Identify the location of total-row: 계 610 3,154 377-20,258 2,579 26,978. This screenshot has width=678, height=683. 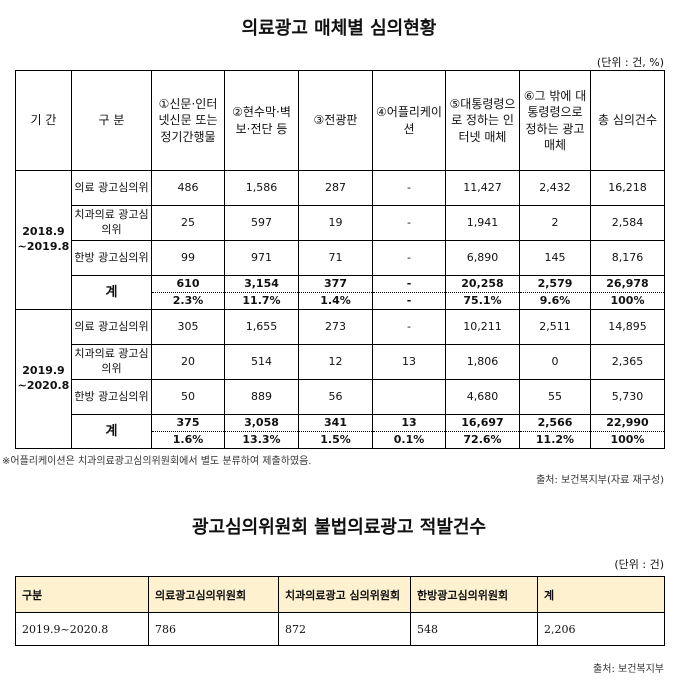
(340, 292).